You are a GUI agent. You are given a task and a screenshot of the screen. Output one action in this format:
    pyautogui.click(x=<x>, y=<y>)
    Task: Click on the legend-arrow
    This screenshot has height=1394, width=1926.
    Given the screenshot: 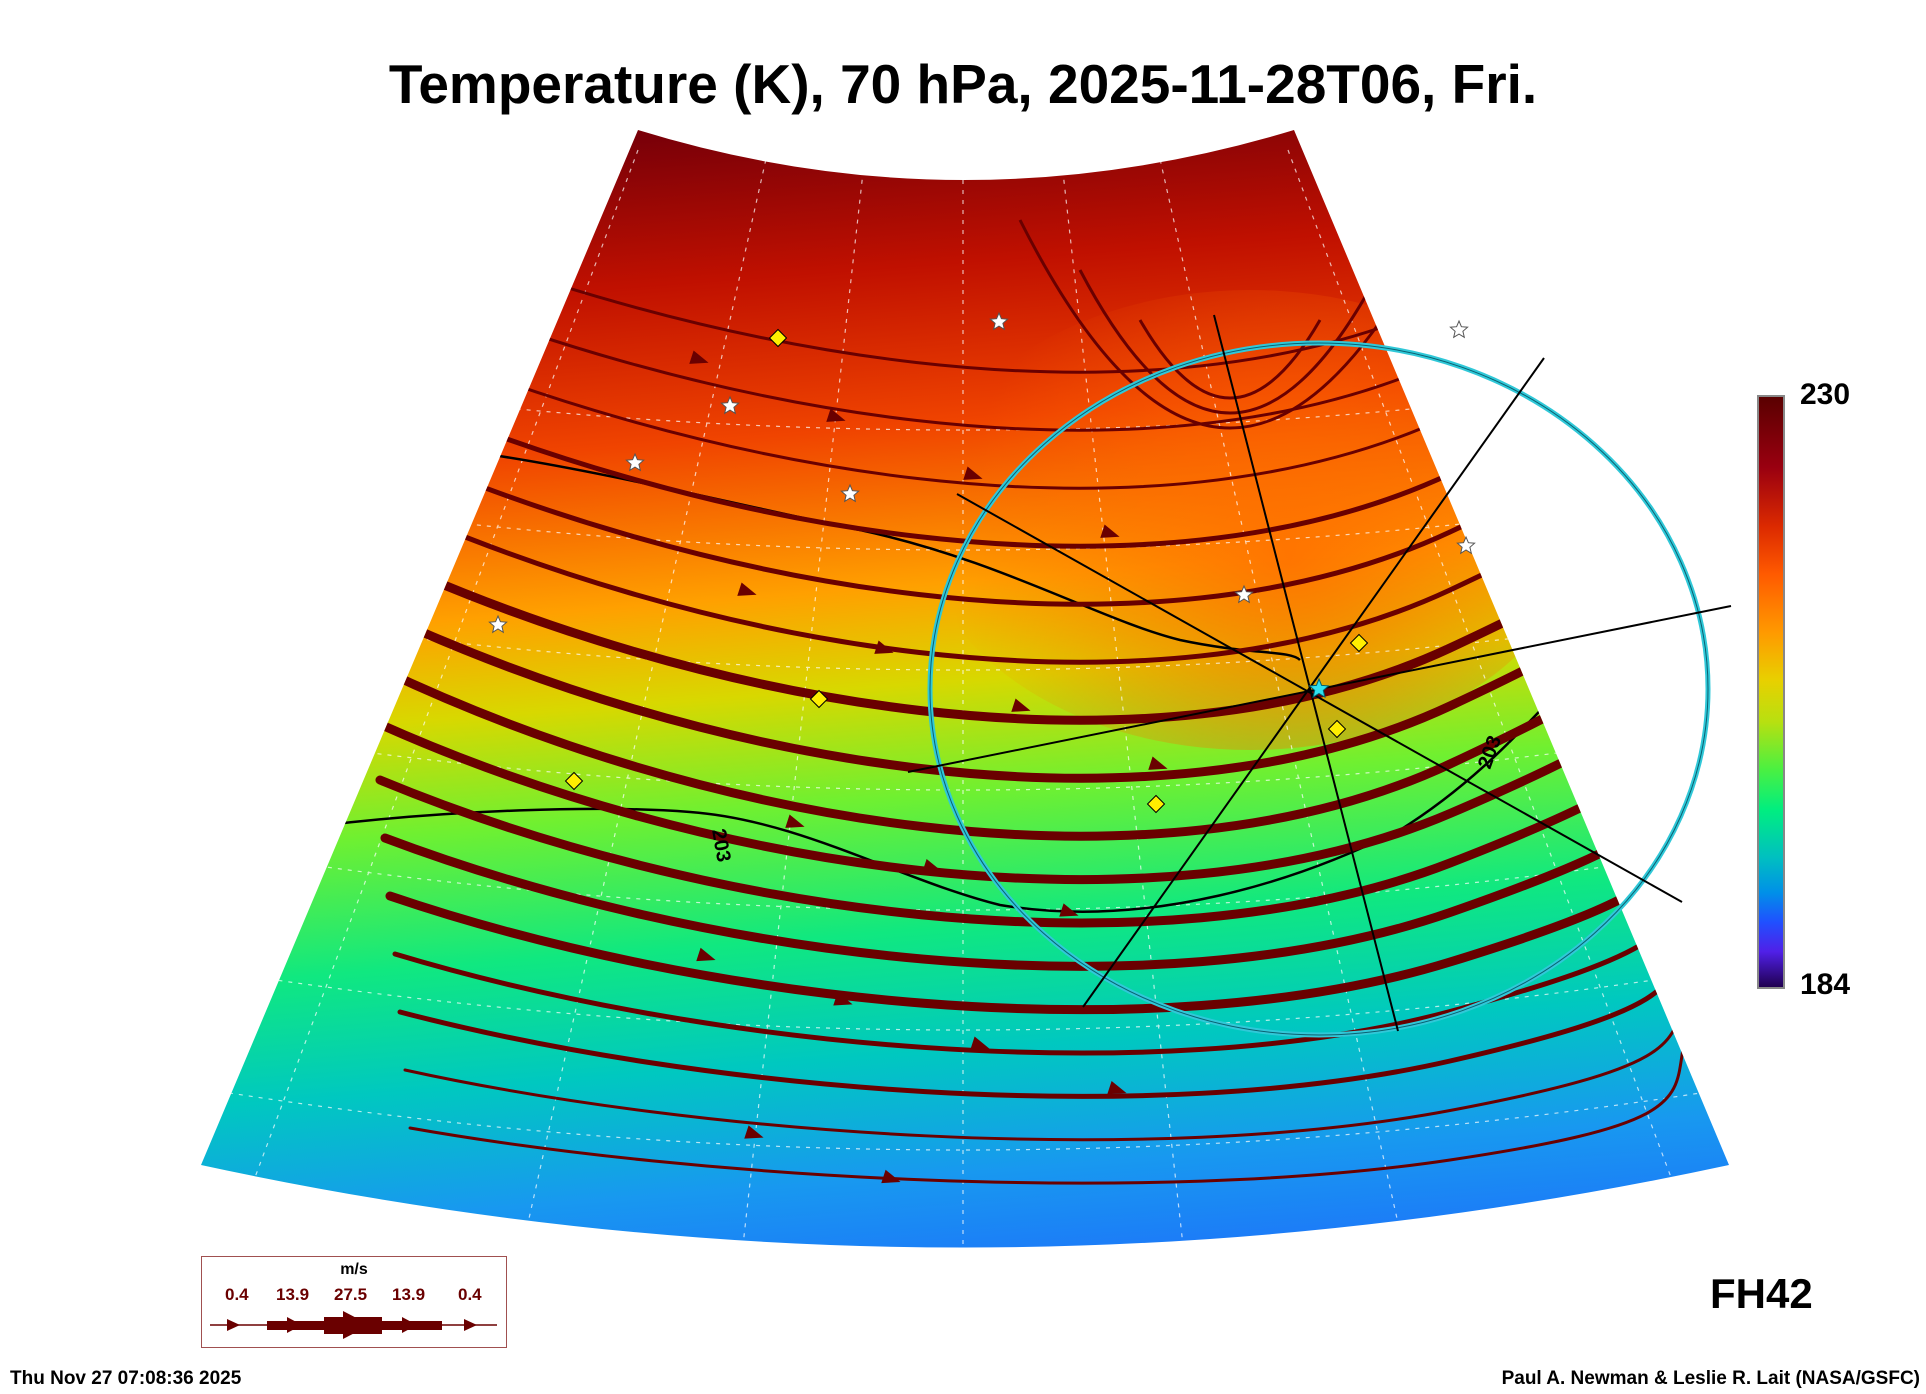 What is the action you would take?
    pyautogui.click(x=353, y=1325)
    